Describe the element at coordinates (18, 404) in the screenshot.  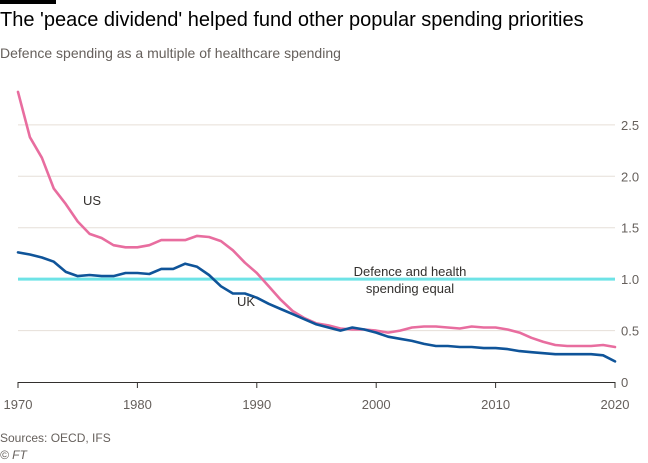
I see `x-tick-label: 1970` at that location.